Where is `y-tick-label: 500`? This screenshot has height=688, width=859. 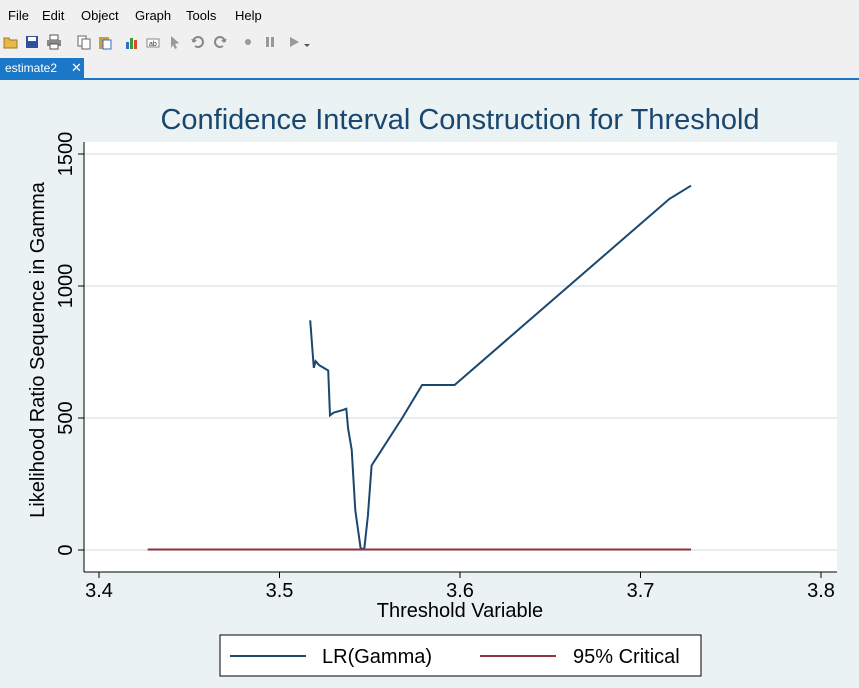 y-tick-label: 500 is located at coordinates (66, 417).